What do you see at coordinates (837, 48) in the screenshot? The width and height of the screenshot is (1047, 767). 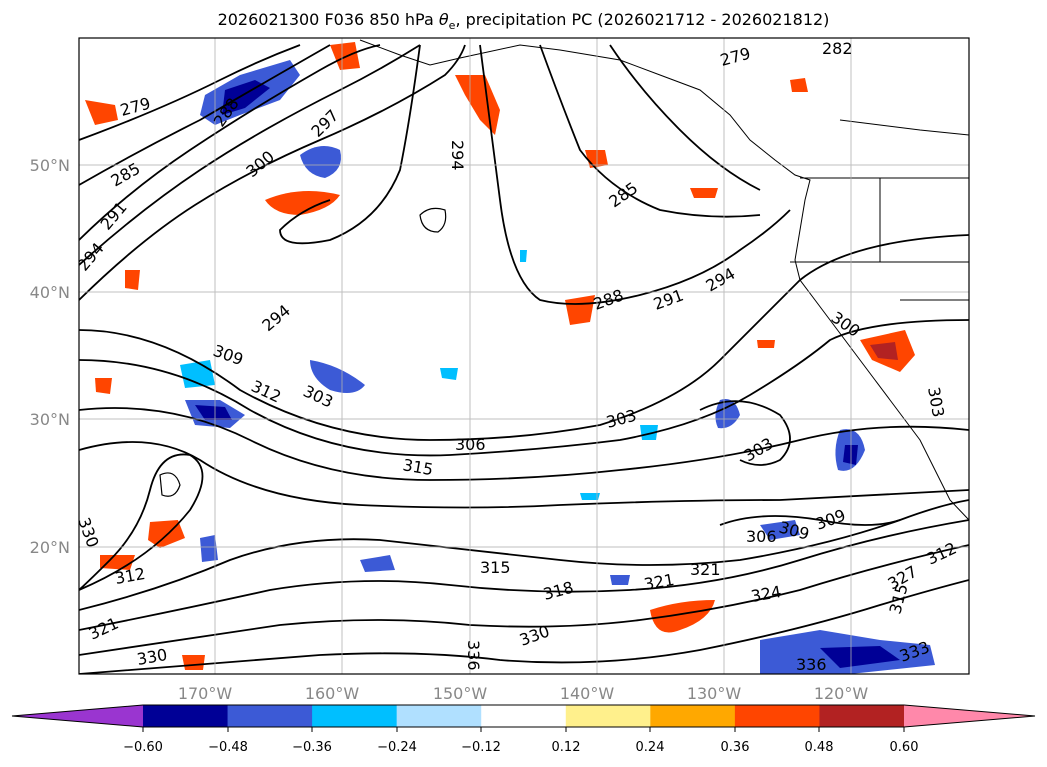 I see `contour-label: 282` at bounding box center [837, 48].